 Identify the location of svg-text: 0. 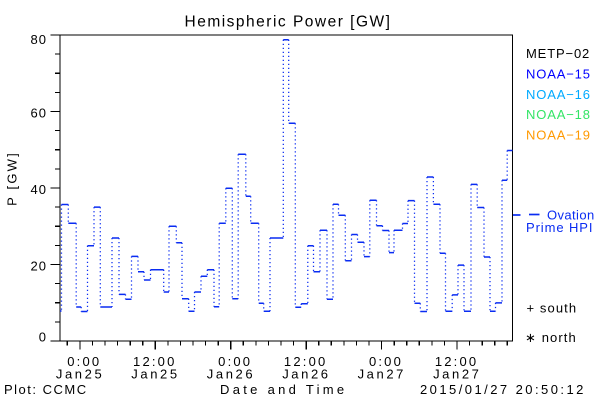
(43, 337).